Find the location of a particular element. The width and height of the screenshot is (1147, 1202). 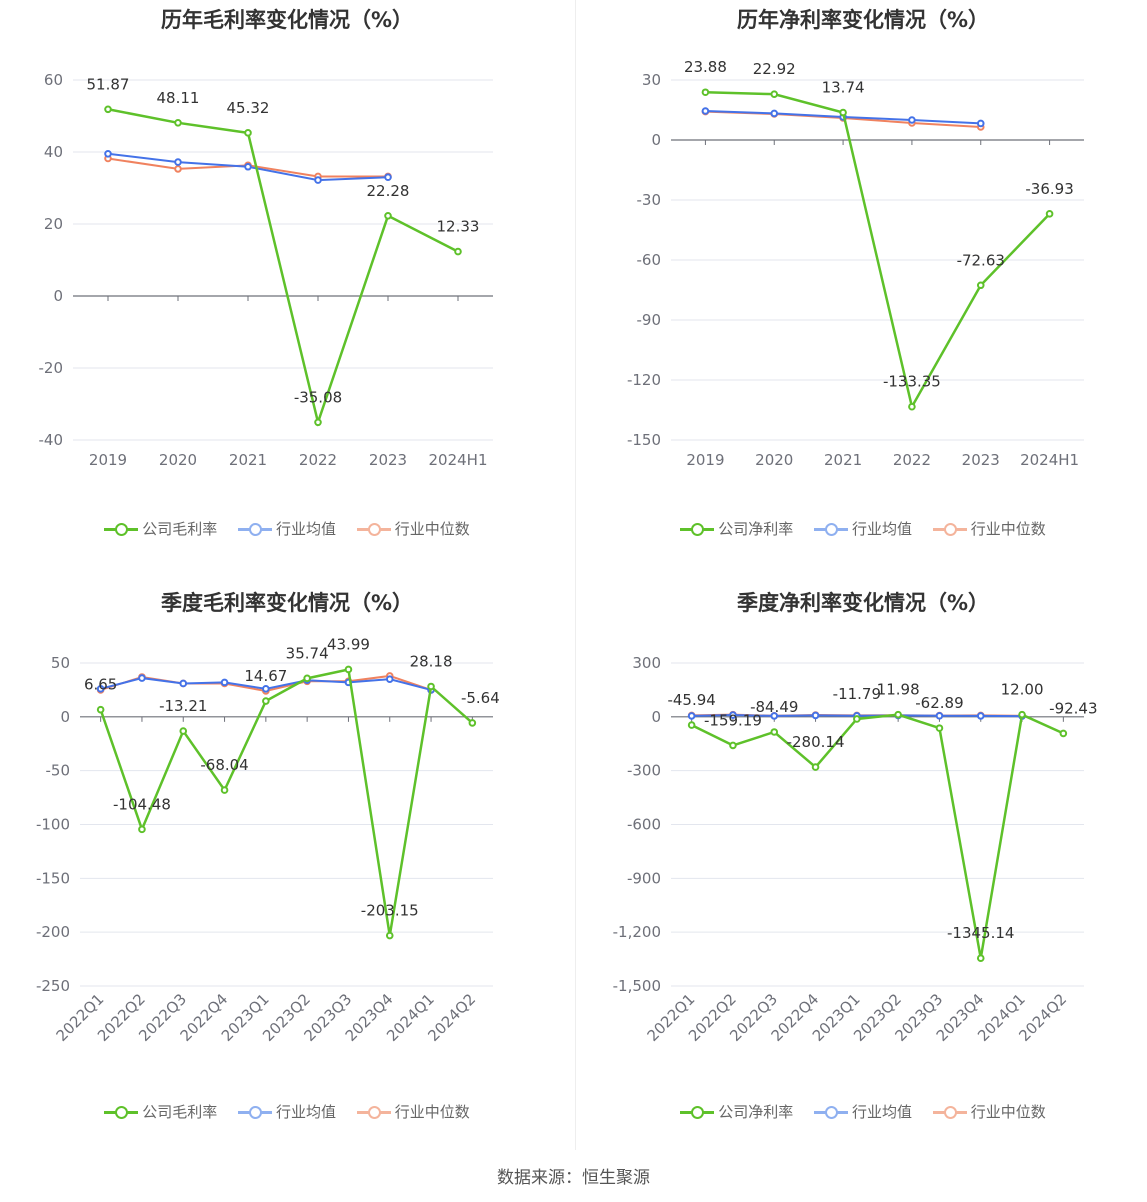

data-label: -72.63 is located at coordinates (981, 260).